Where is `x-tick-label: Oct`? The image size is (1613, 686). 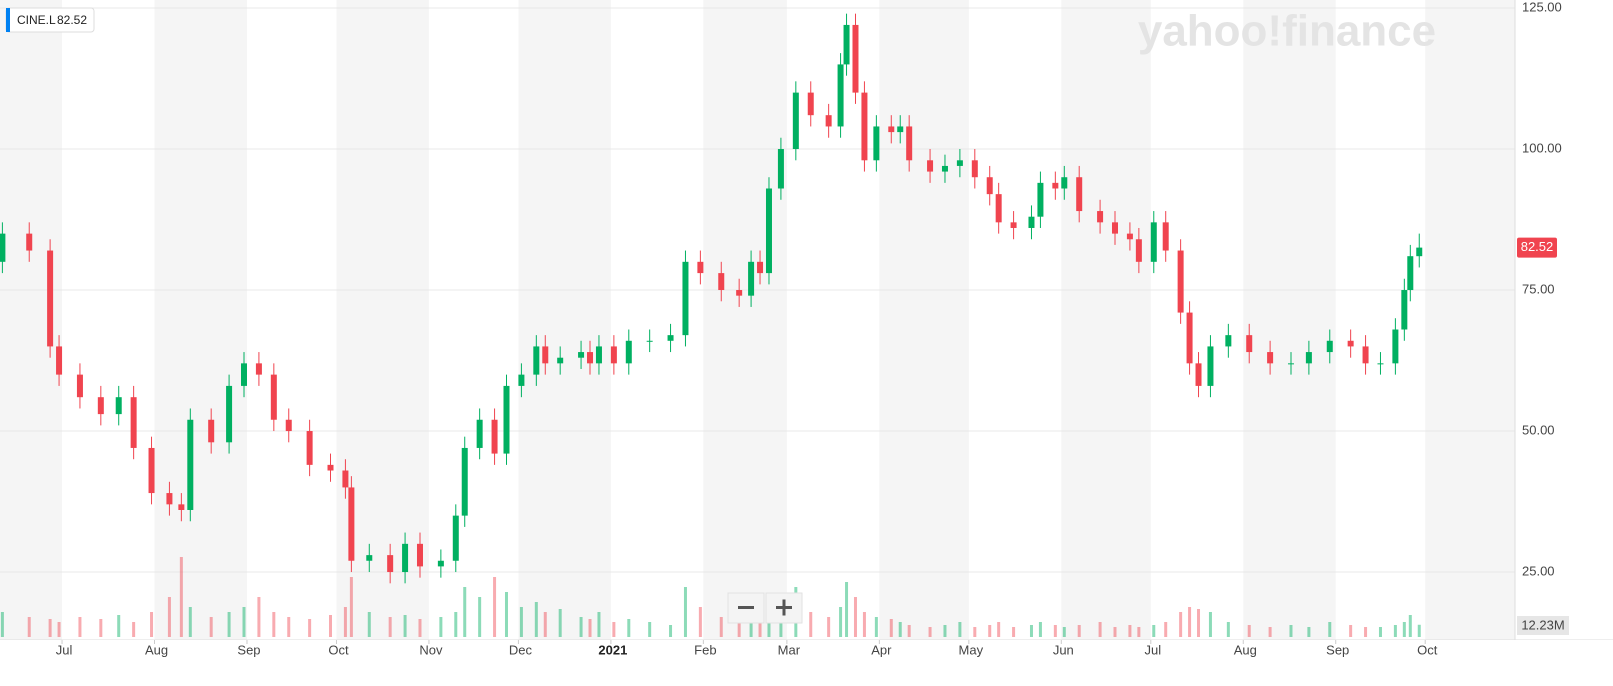
x-tick-label: Oct is located at coordinates (1427, 649).